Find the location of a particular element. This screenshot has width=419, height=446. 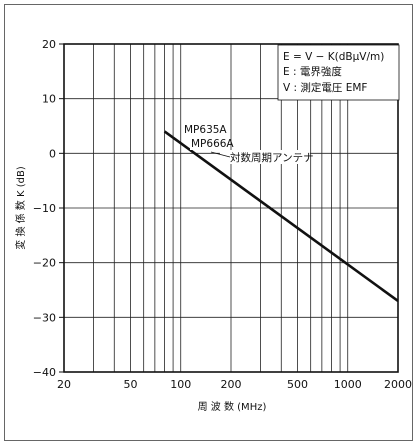

annotation-antenna: 対数周期アンテナ is located at coordinates (272, 157).